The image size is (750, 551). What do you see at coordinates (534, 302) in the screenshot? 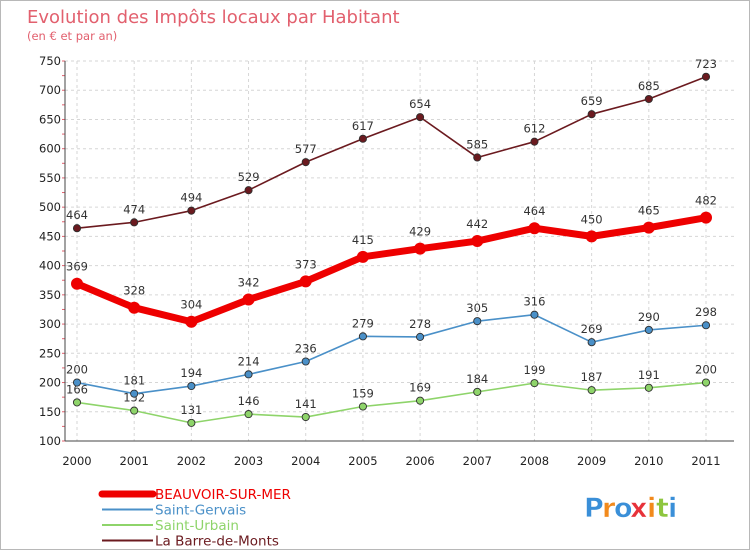
I see `data-label: 316` at bounding box center [534, 302].